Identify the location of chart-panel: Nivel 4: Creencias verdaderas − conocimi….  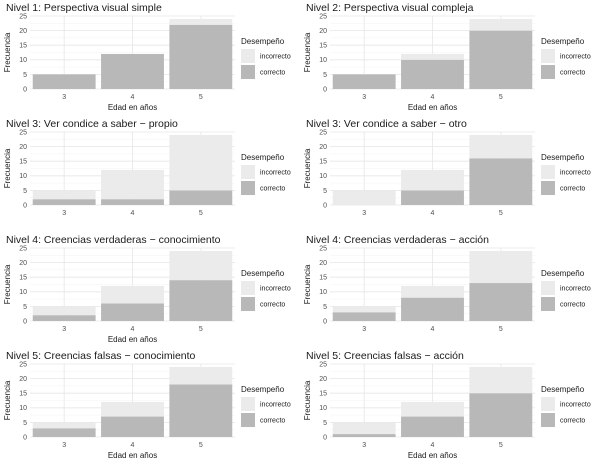
(149, 289).